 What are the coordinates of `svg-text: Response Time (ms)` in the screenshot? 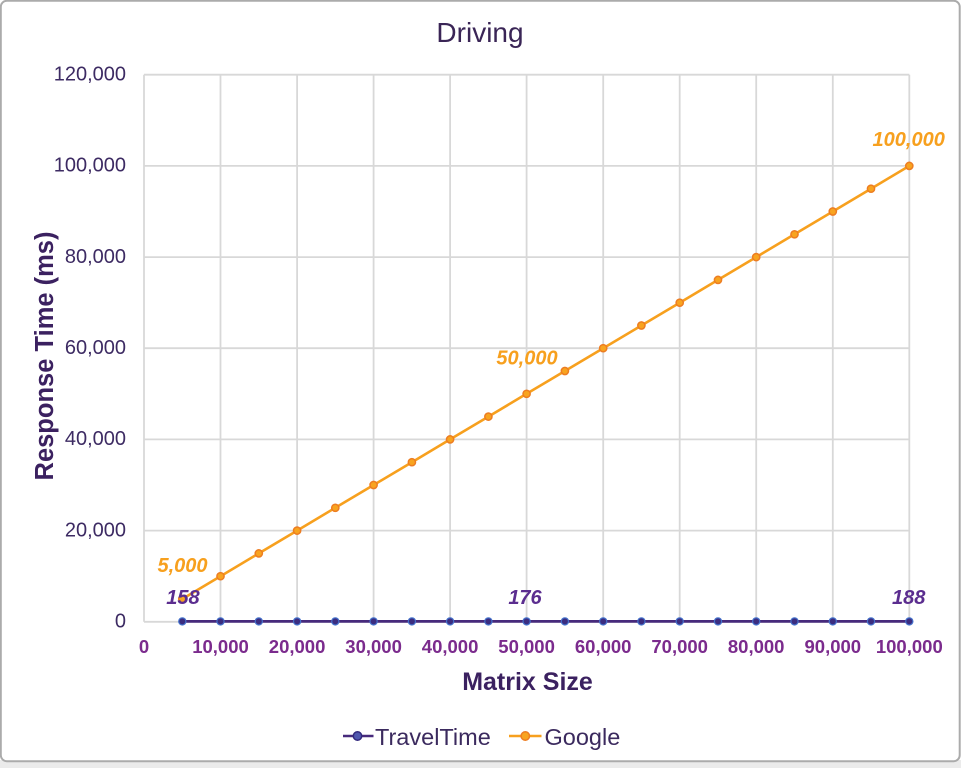 It's located at (45, 356).